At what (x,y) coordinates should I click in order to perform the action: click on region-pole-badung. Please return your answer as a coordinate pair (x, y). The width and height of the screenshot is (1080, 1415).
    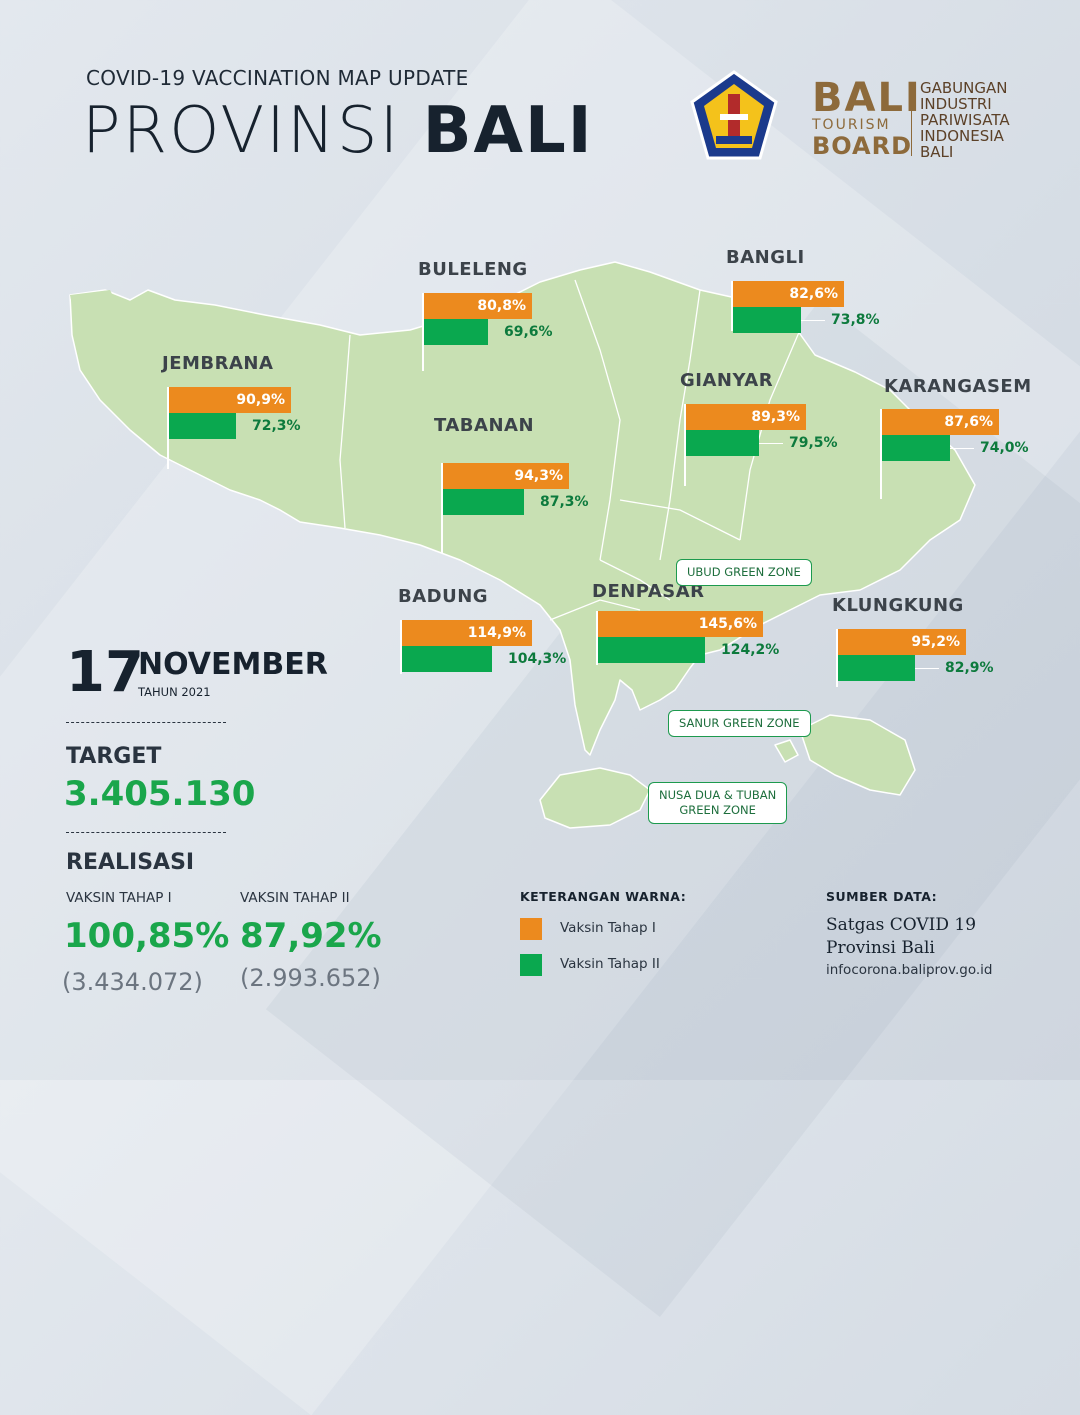
    Looking at the image, I should click on (401, 647).